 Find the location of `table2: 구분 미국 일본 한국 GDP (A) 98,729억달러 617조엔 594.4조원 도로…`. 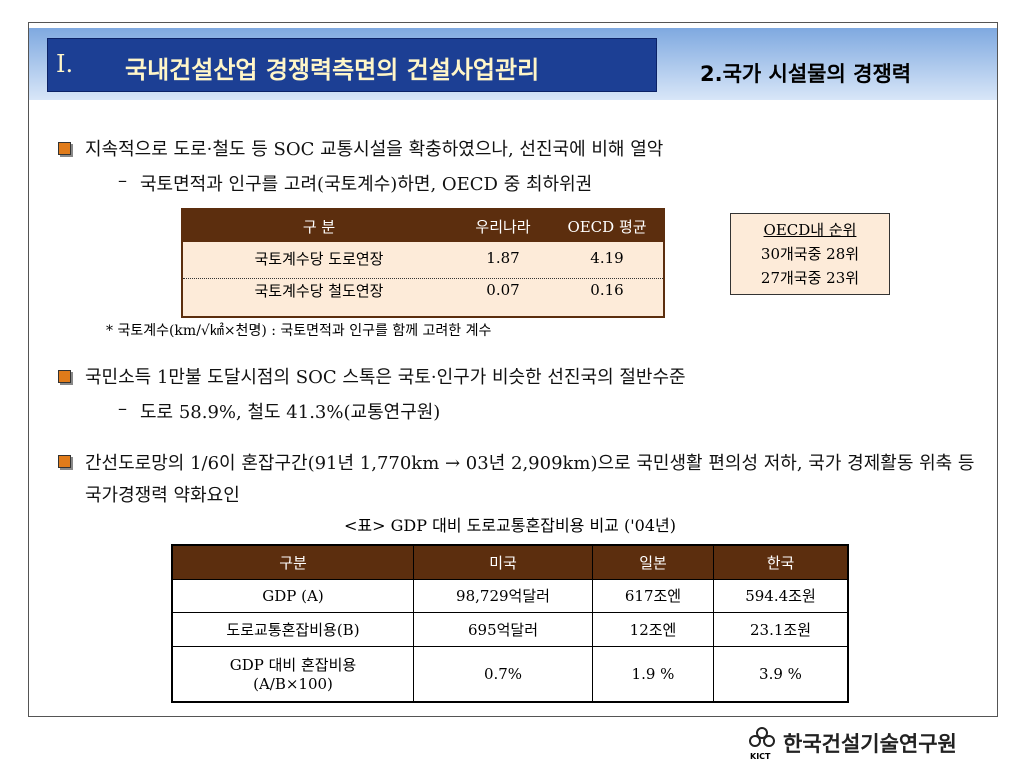

table2: 구분 미국 일본 한국 GDP (A) 98,729억달러 617조엔 594.4조원 도로… is located at coordinates (510, 623).